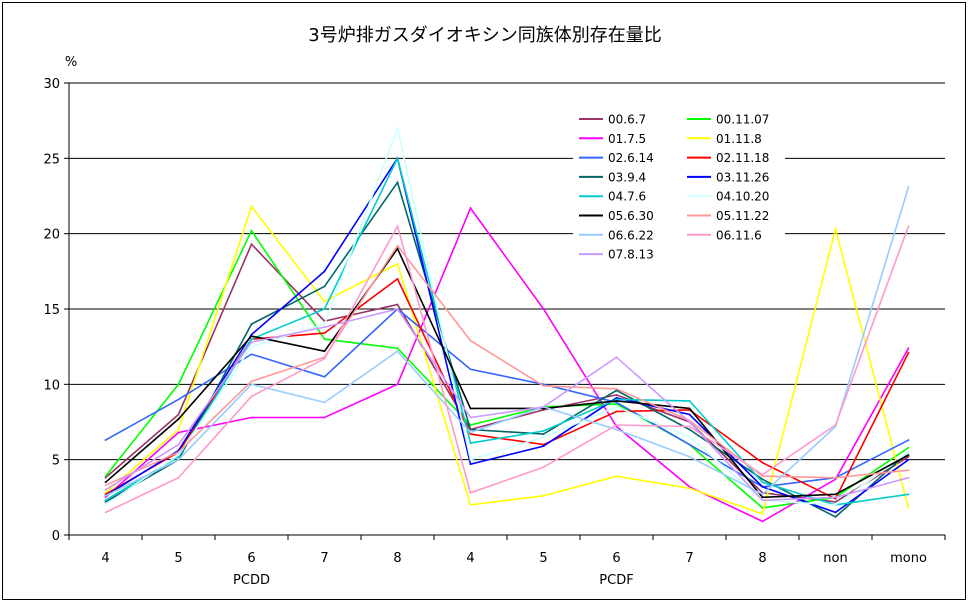  Describe the element at coordinates (631, 235) in the screenshot. I see `legend-label: 06.6.22` at that location.